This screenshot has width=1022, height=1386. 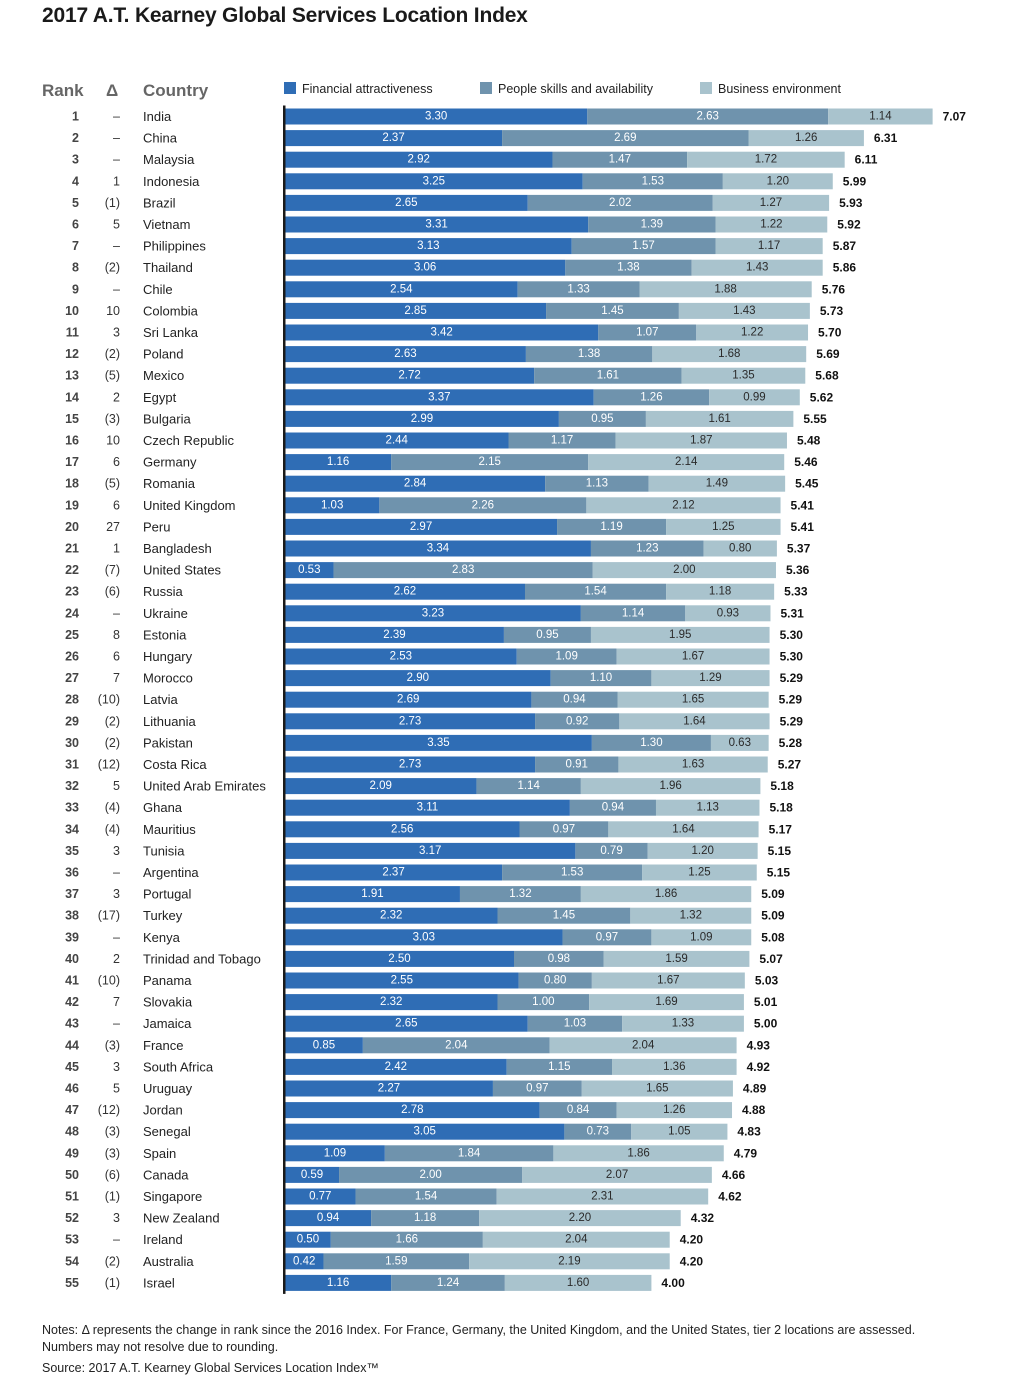 What do you see at coordinates (799, 549) in the screenshot?
I see `total-label: 5.37` at bounding box center [799, 549].